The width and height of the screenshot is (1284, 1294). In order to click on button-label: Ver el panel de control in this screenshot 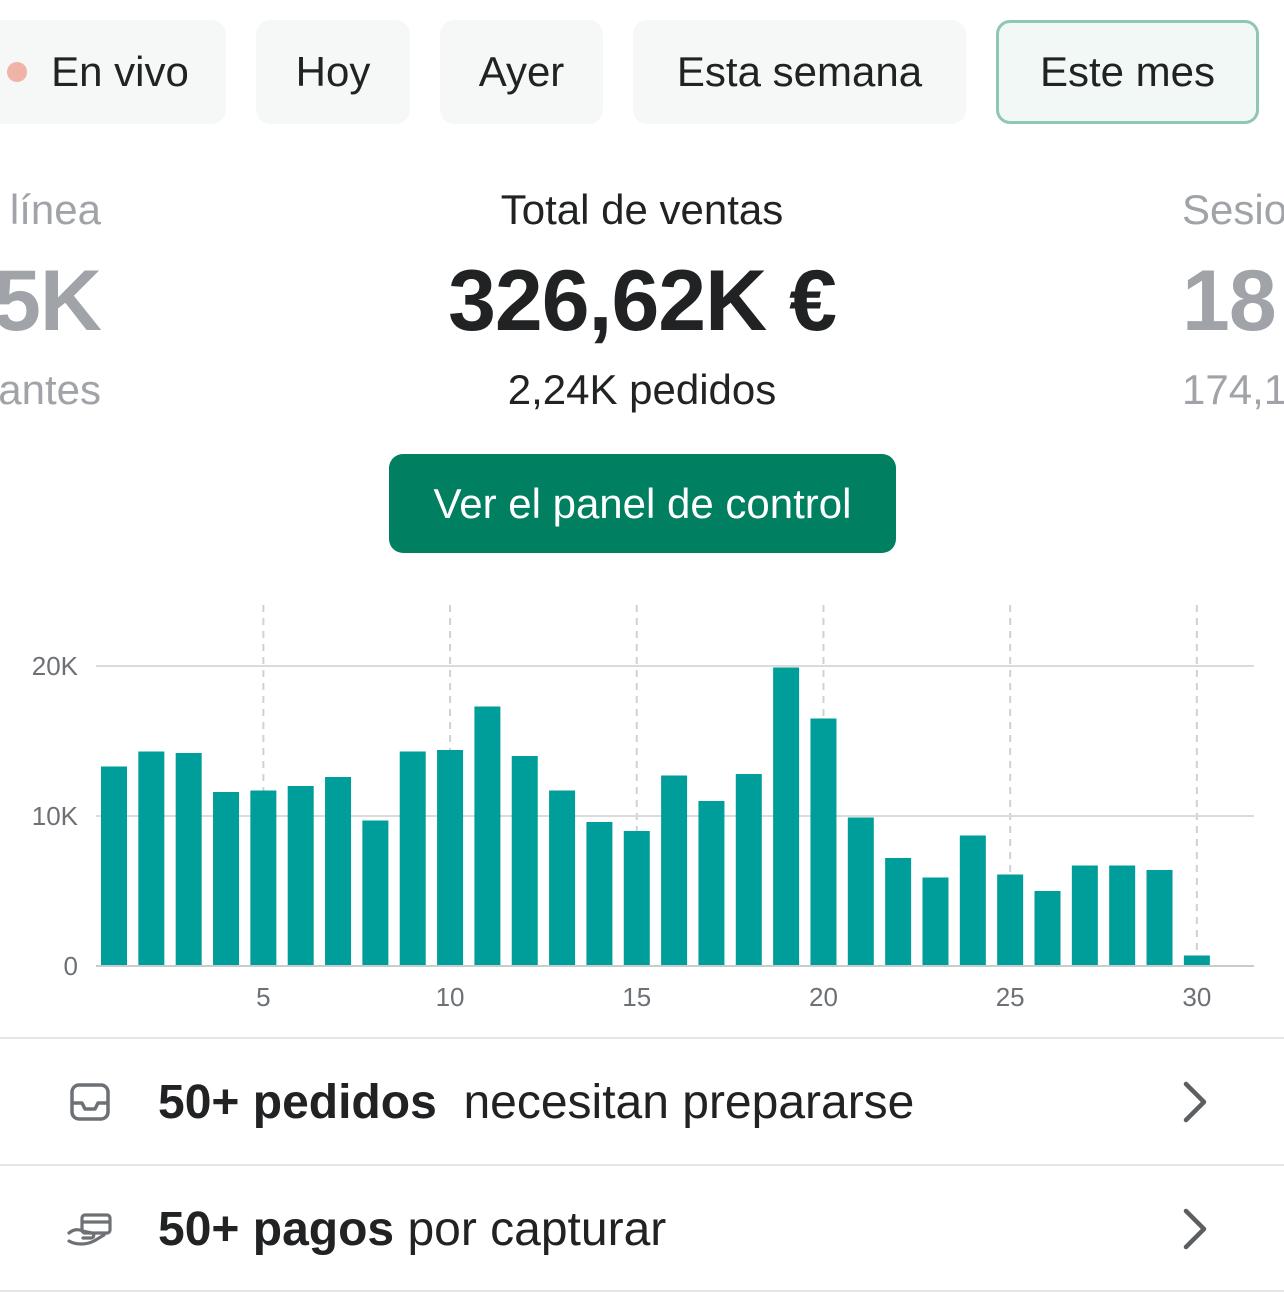, I will do `click(642, 503)`.